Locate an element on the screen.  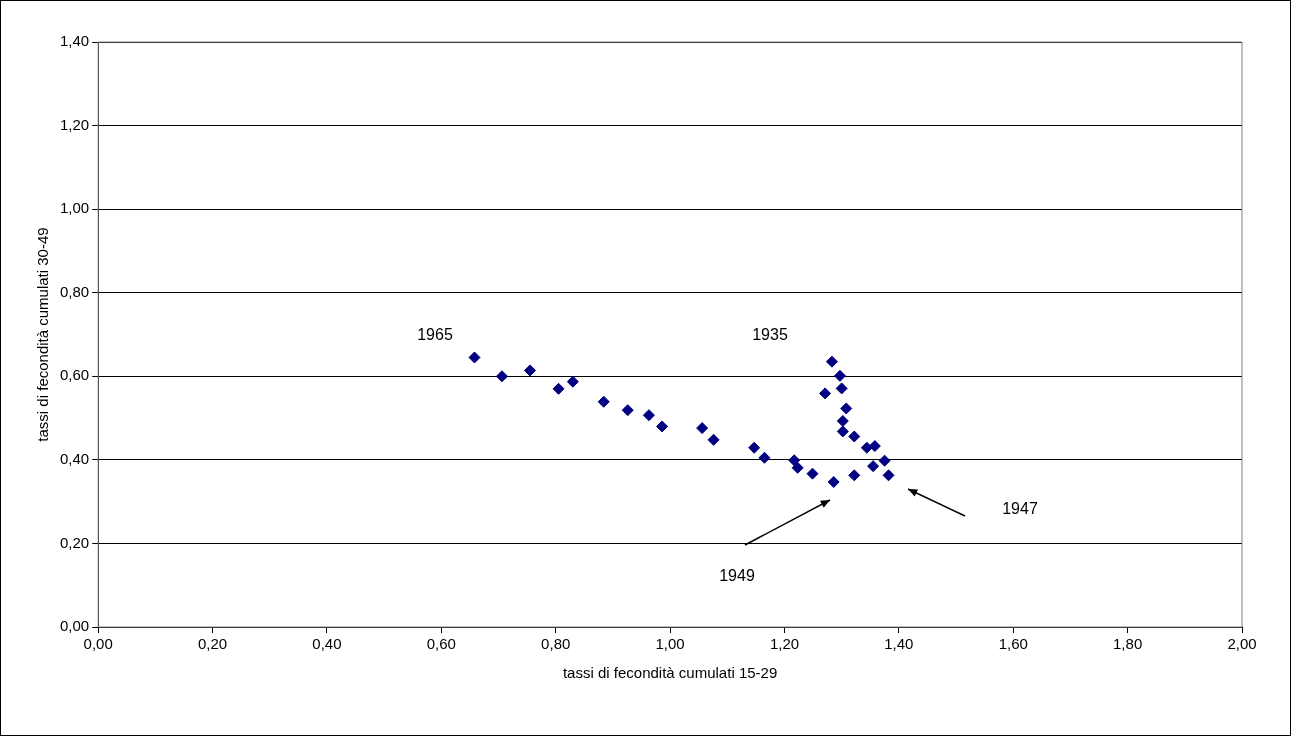
x-tick-label: 1,40 is located at coordinates (899, 644).